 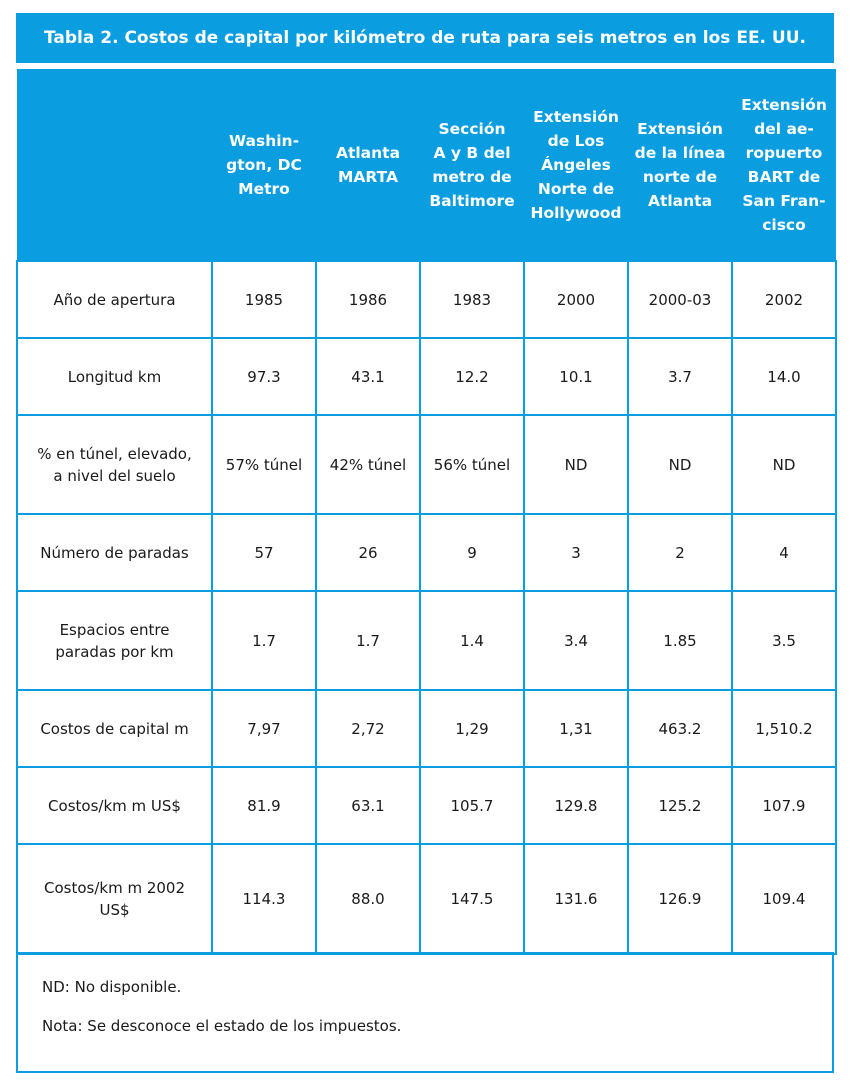 What do you see at coordinates (680, 805) in the screenshot?
I see `table-cell: 125.2` at bounding box center [680, 805].